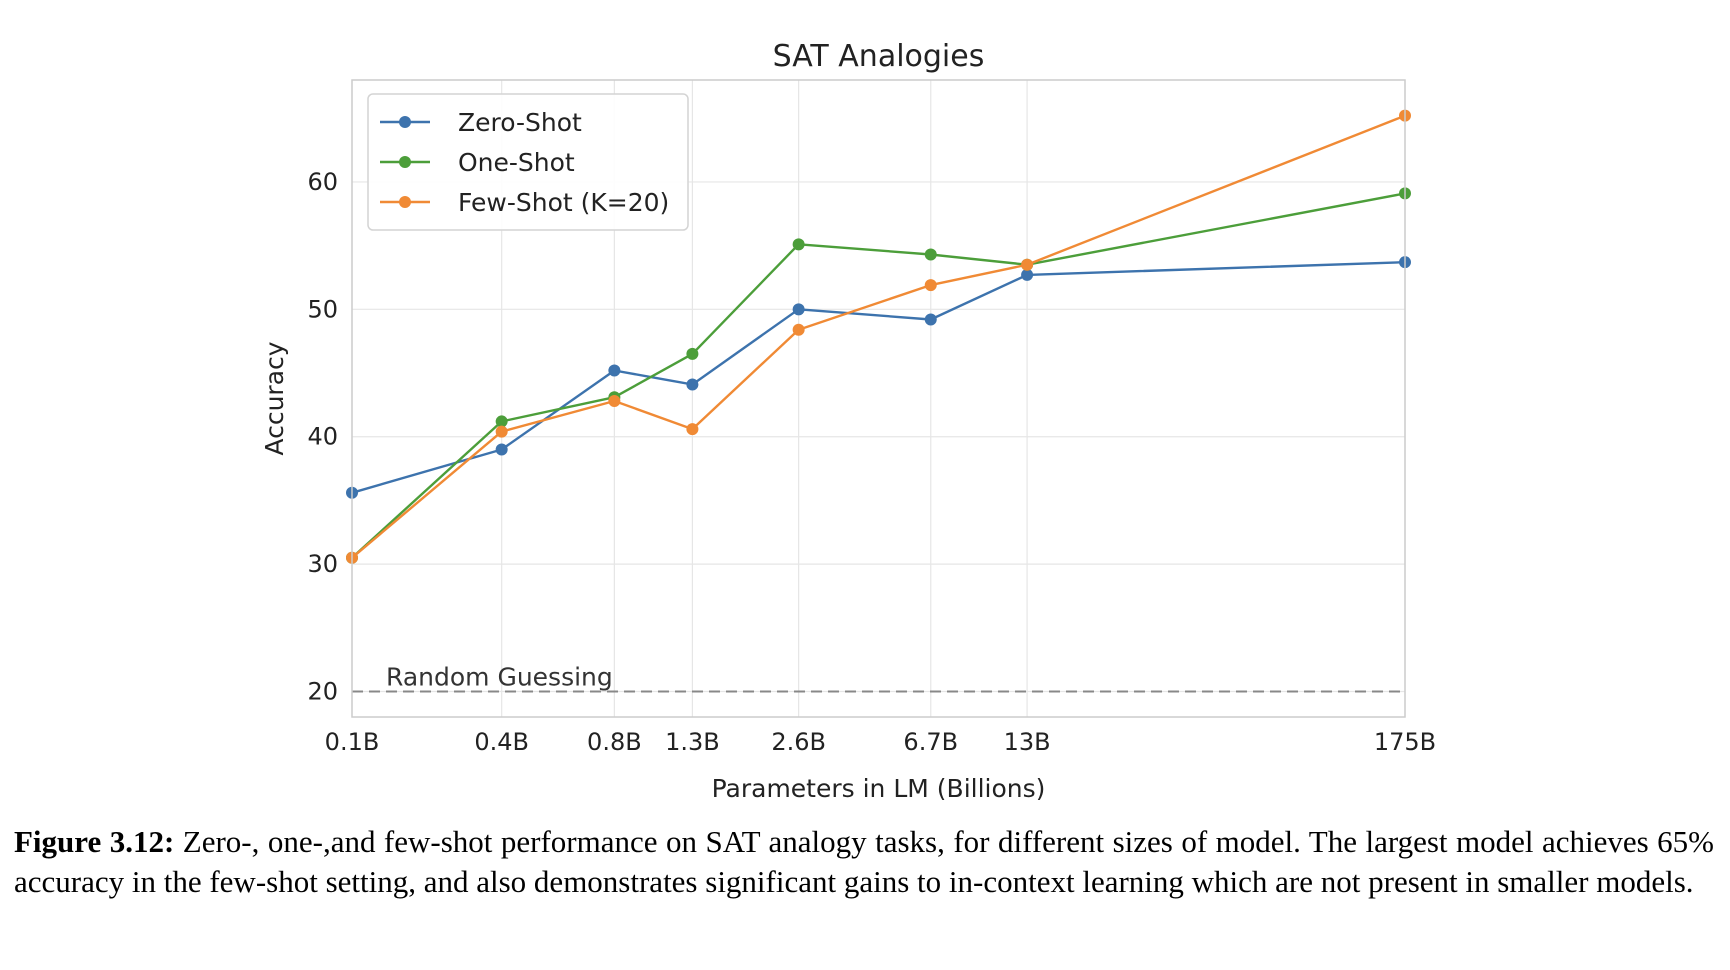 The height and width of the screenshot is (970, 1730). I want to click on data-point-one-shot-2.6B, so click(798, 244).